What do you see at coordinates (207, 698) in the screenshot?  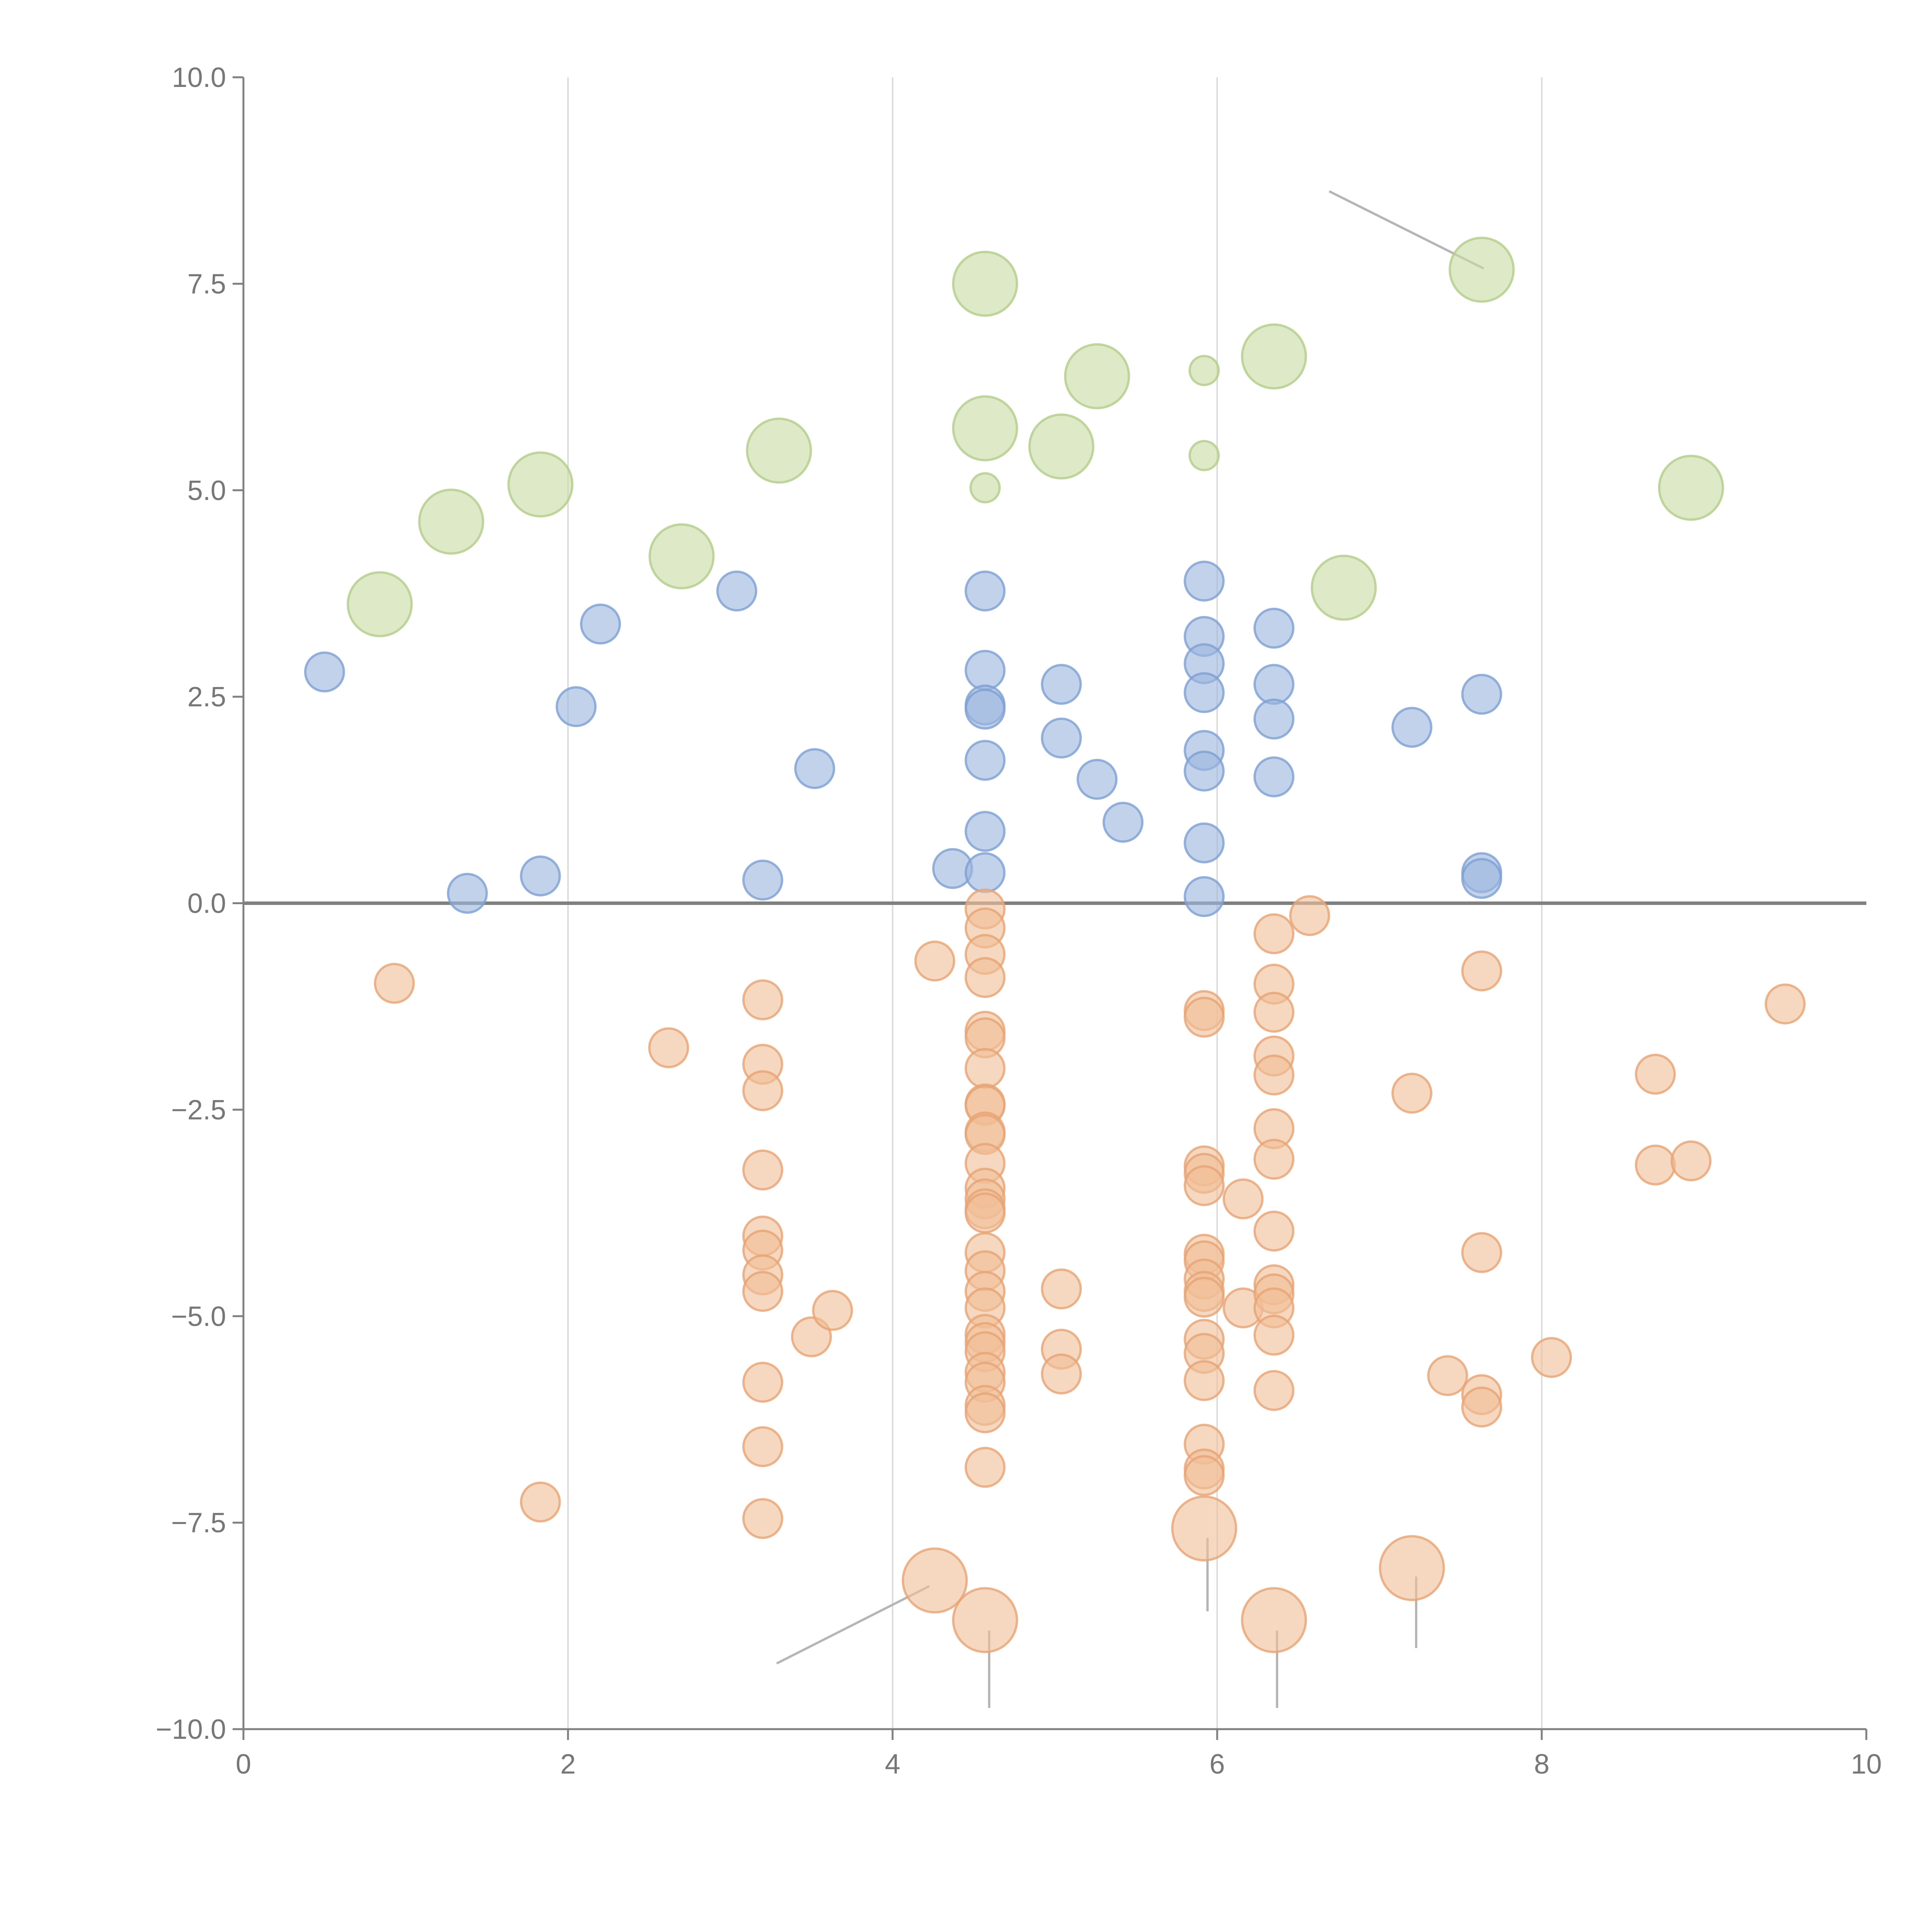 I see `y-tick-label: 2.5` at bounding box center [207, 698].